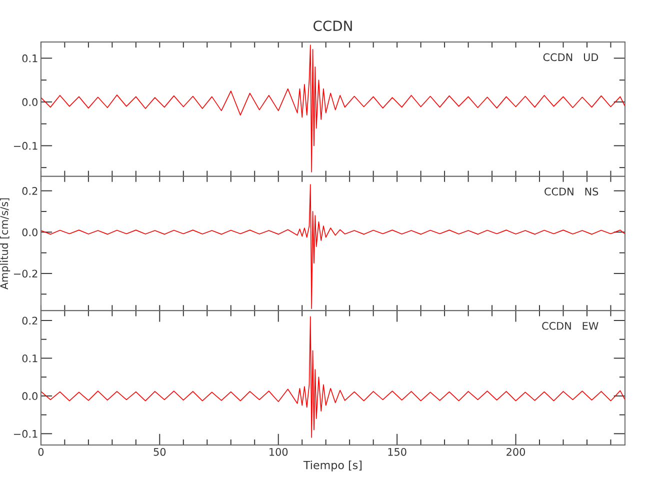 The image size is (650, 500). I want to click on x-tick-label: 0, so click(41, 452).